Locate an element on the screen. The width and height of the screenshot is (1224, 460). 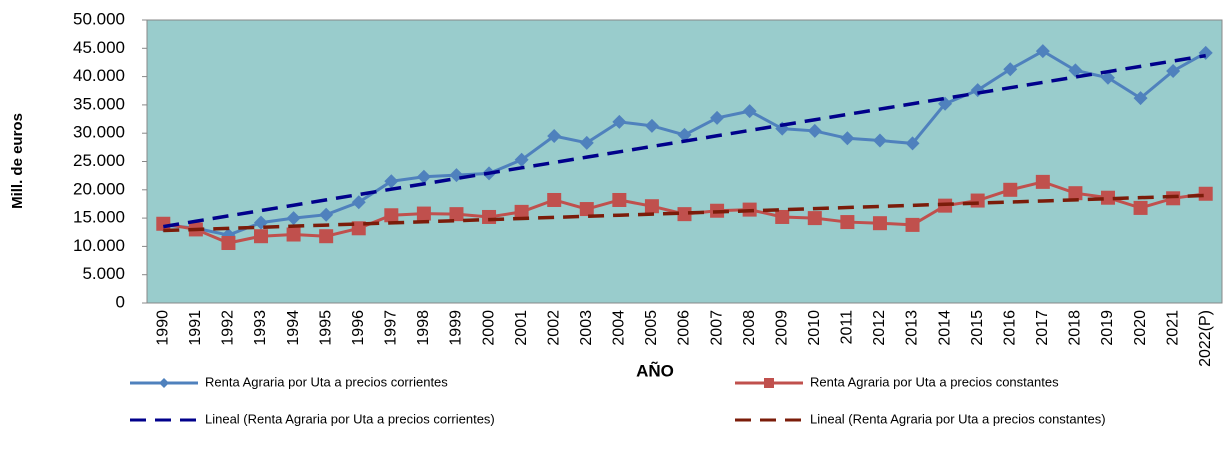
y-tick-label: 40.000 is located at coordinates (99, 75).